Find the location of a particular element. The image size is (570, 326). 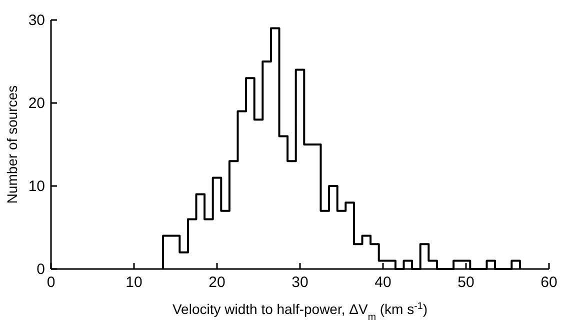

y-tick-label: 0 is located at coordinates (40, 269).